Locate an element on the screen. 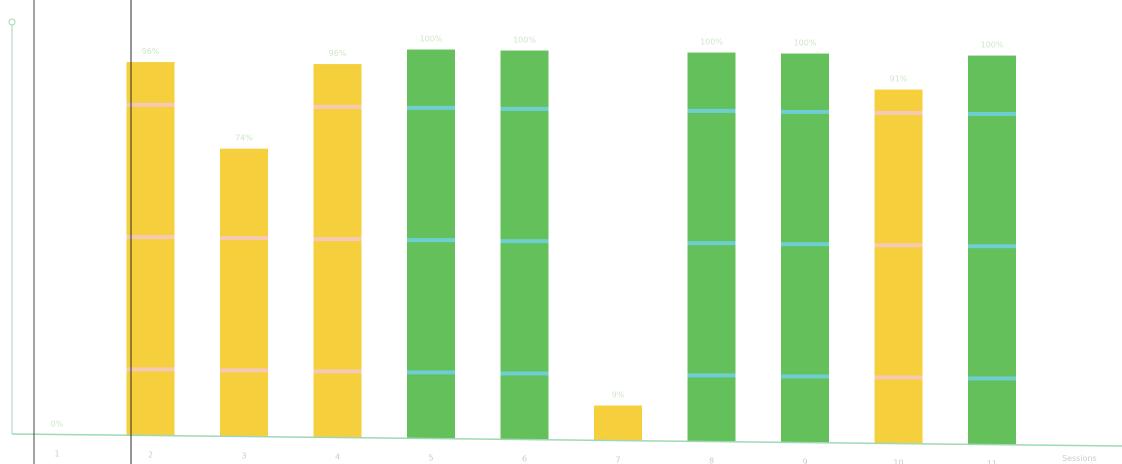  x-tick-label-4: 4 is located at coordinates (337, 457).